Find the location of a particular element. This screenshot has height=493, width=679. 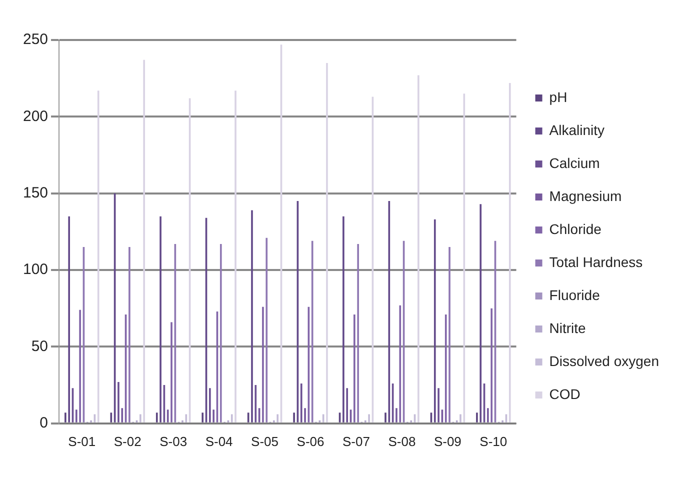

legend-label: Magnesium is located at coordinates (585, 196).